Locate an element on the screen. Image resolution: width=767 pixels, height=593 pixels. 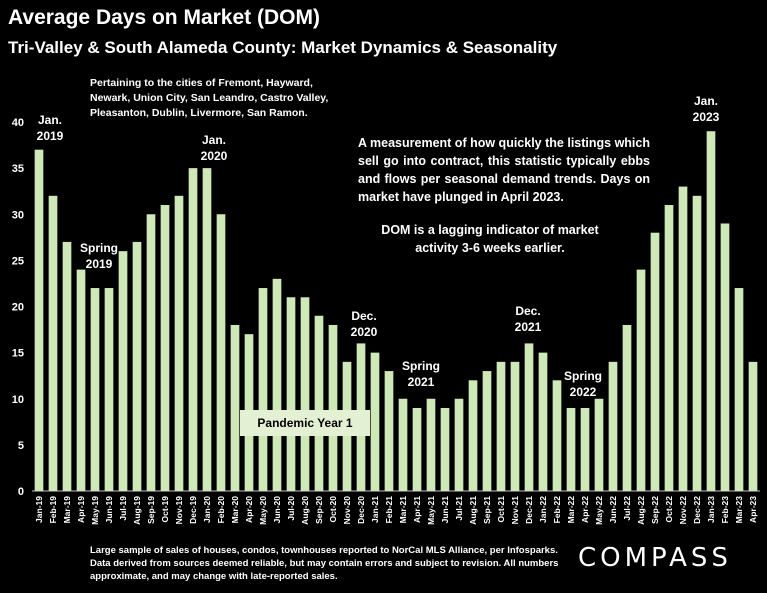
x-tick-label: May-20 is located at coordinates (263, 510).